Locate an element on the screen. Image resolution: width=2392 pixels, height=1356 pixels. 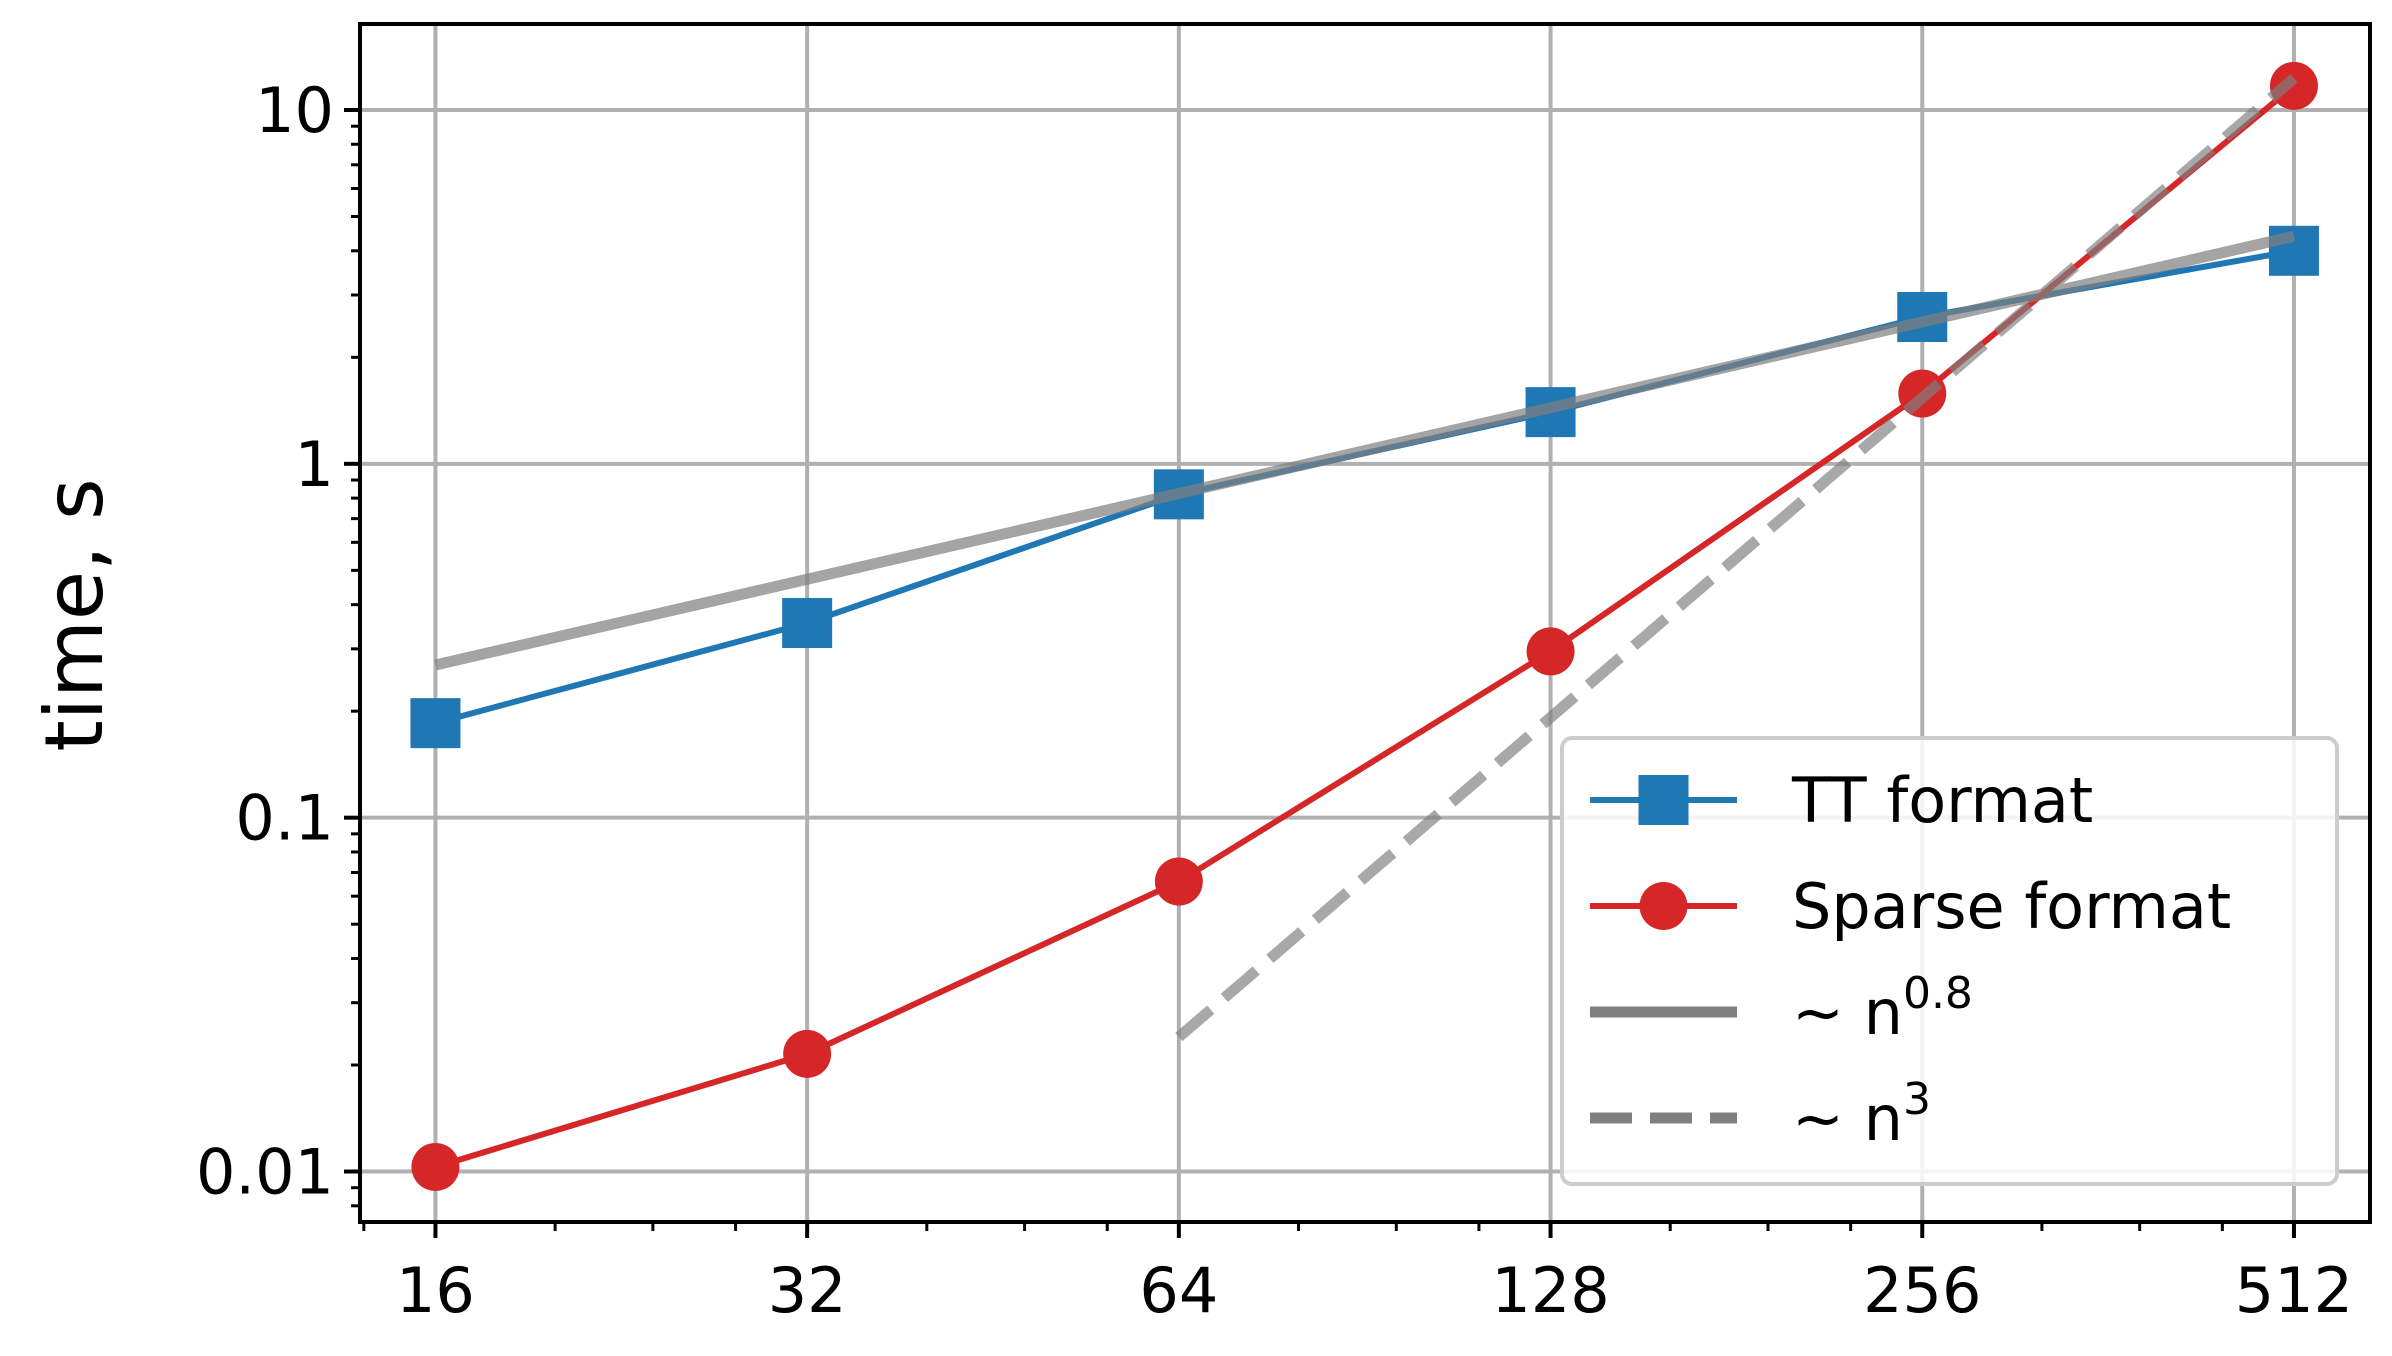
y-tick-label: 10 is located at coordinates (294, 110).